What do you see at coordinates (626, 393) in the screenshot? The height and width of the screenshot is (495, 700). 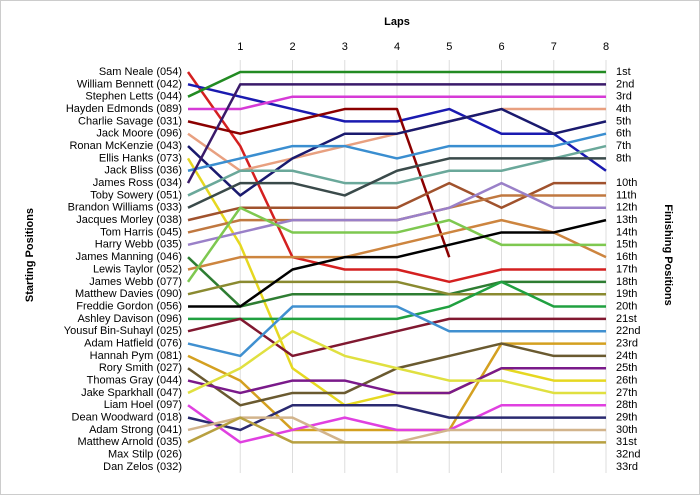 I see `finish-label: 27th` at bounding box center [626, 393].